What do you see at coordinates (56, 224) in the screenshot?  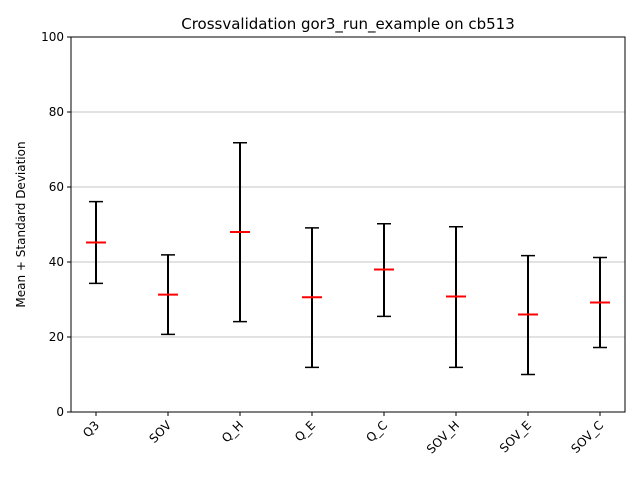 I see `y-axis: 0 20 40 60 80 100` at bounding box center [56, 224].